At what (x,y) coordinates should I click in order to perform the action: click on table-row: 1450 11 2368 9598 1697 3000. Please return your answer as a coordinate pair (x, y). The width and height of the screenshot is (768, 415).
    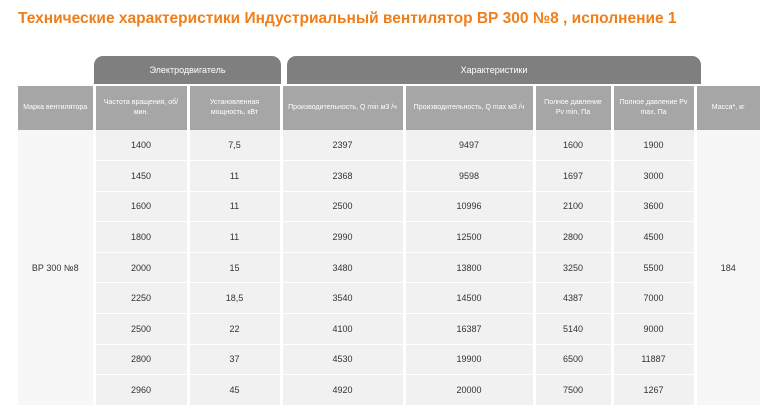
    Looking at the image, I should click on (389, 176).